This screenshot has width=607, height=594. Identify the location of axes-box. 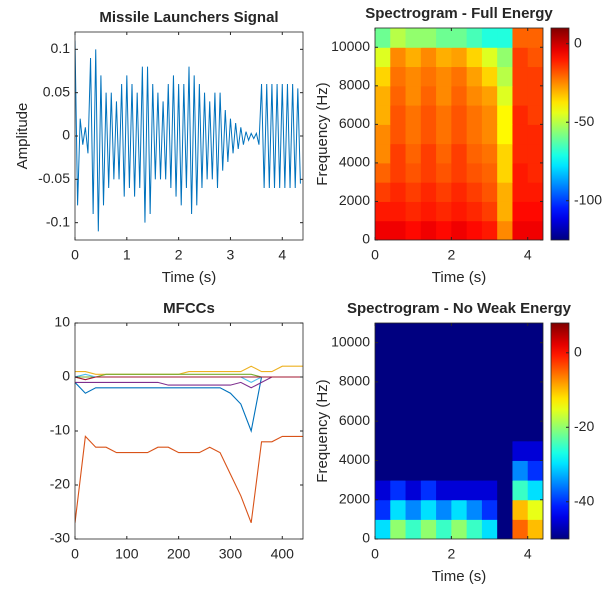
(459, 431).